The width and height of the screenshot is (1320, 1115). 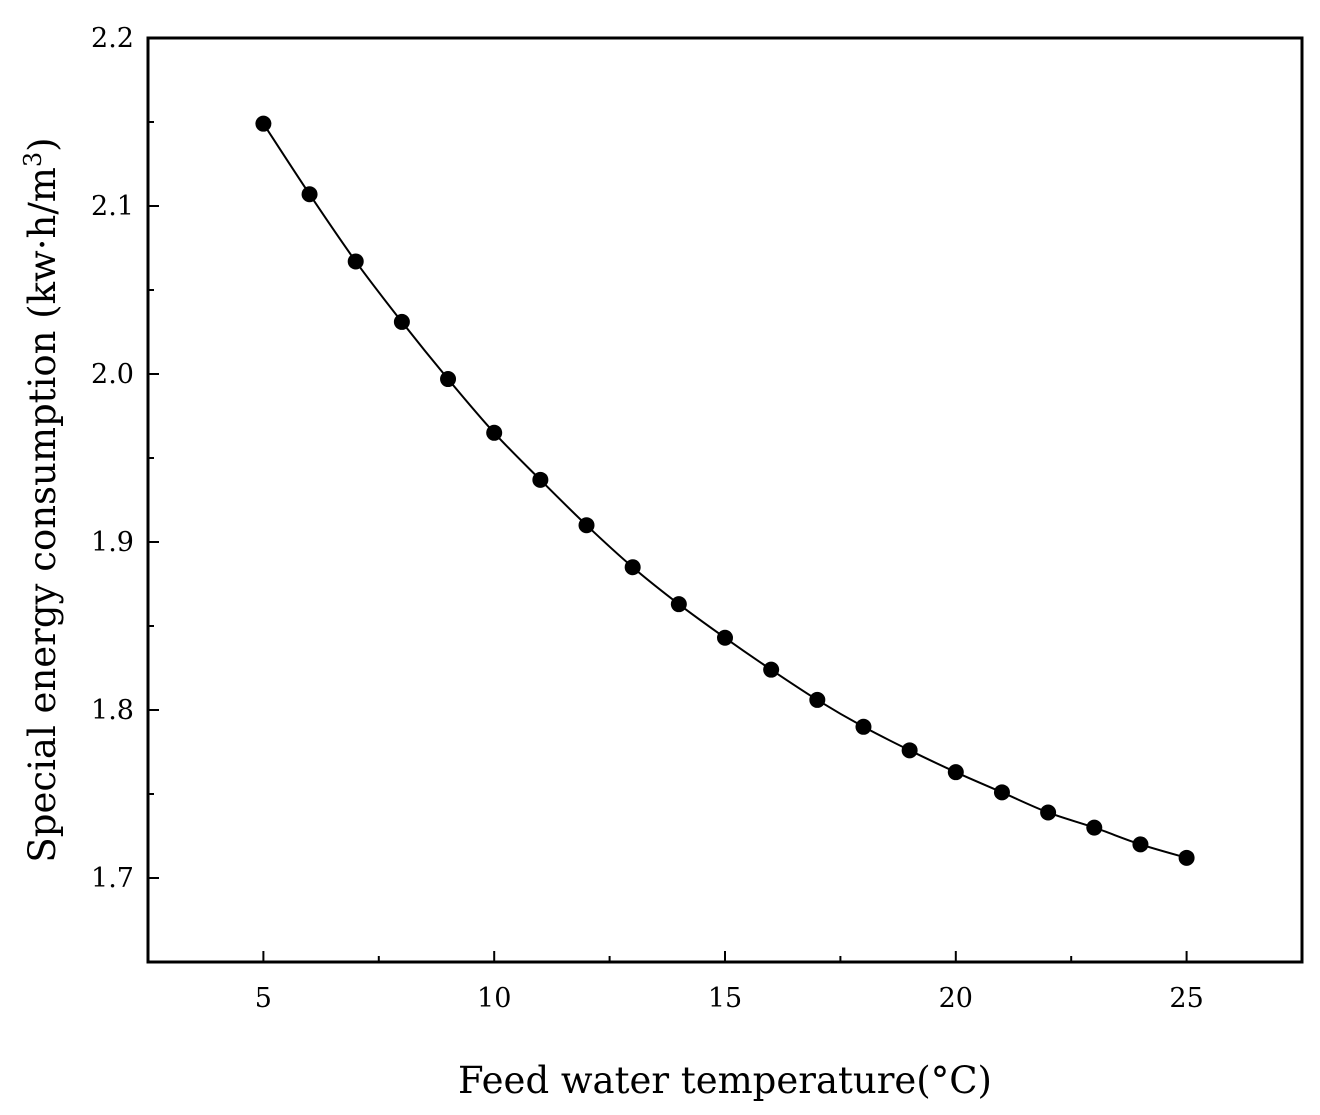 I want to click on x-axis-title: Feed water temperature(°C), so click(x=725, y=1080).